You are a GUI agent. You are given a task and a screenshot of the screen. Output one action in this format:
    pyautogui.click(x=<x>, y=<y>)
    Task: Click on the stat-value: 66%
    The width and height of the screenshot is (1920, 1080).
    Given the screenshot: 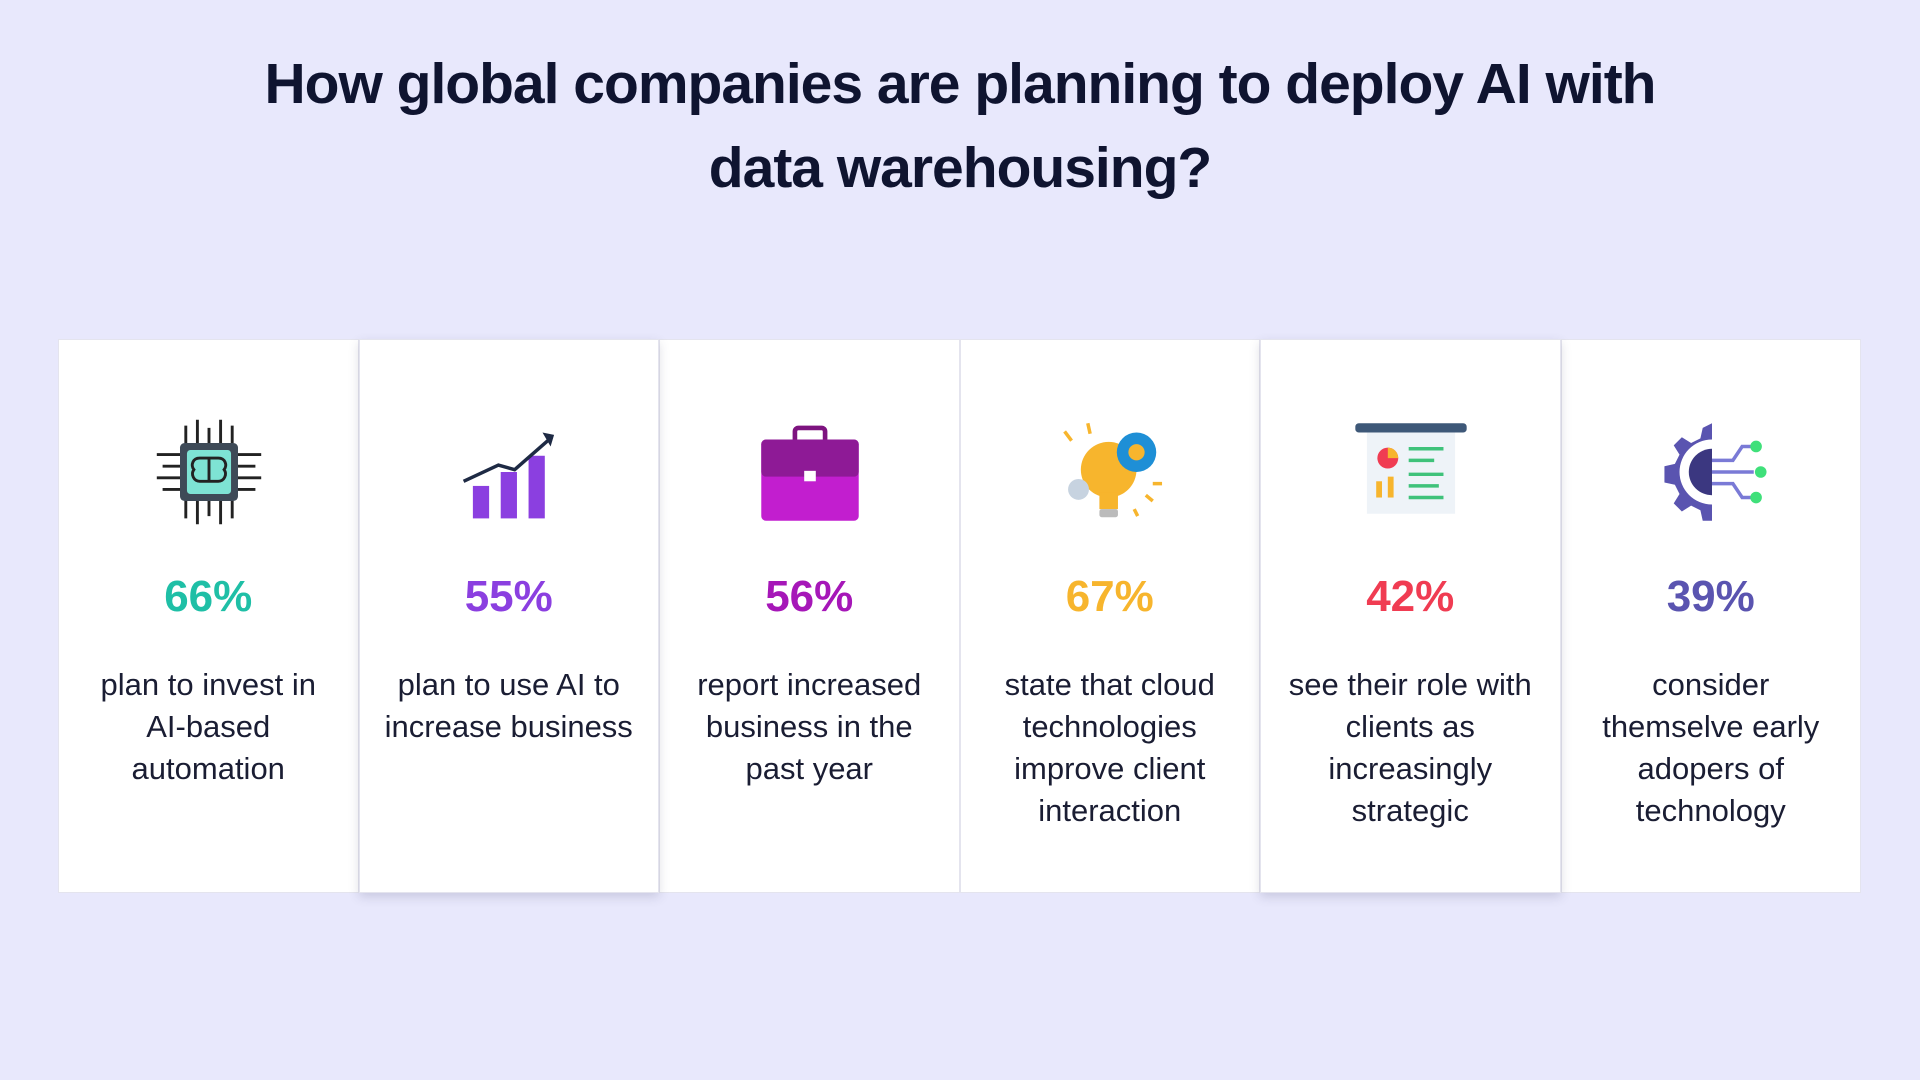 What is the action you would take?
    pyautogui.click(x=208, y=596)
    